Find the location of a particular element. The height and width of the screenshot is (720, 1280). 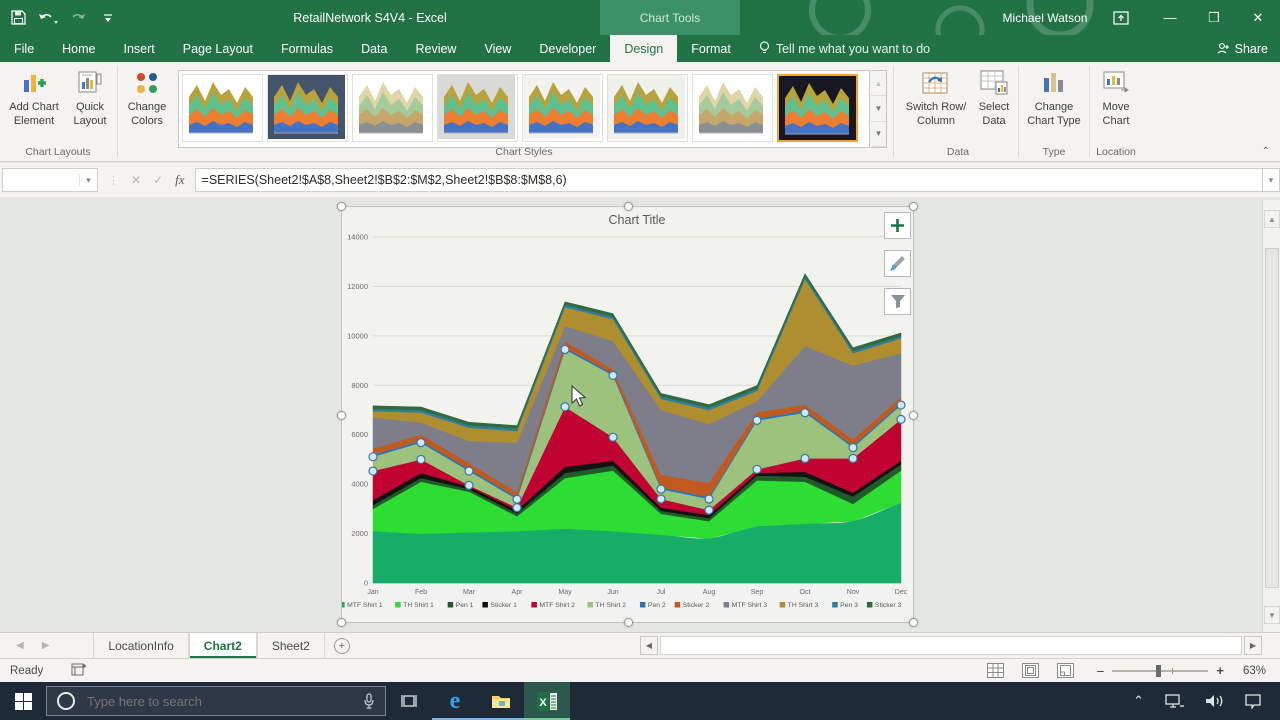

save-icon is located at coordinates (18, 18).